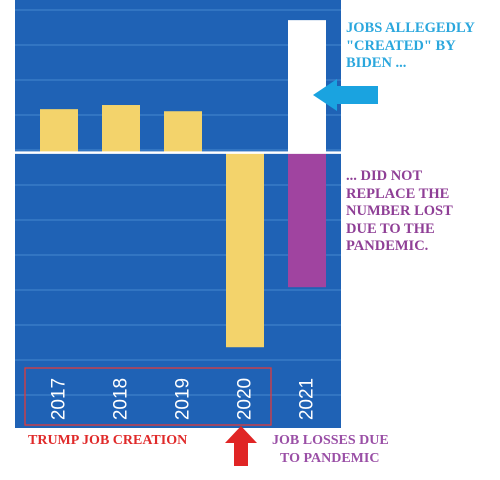 The height and width of the screenshot is (480, 500). What do you see at coordinates (330, 450) in the screenshot?
I see `job-losses-label: JOB LOSSES DUE TO PANDEMIC` at bounding box center [330, 450].